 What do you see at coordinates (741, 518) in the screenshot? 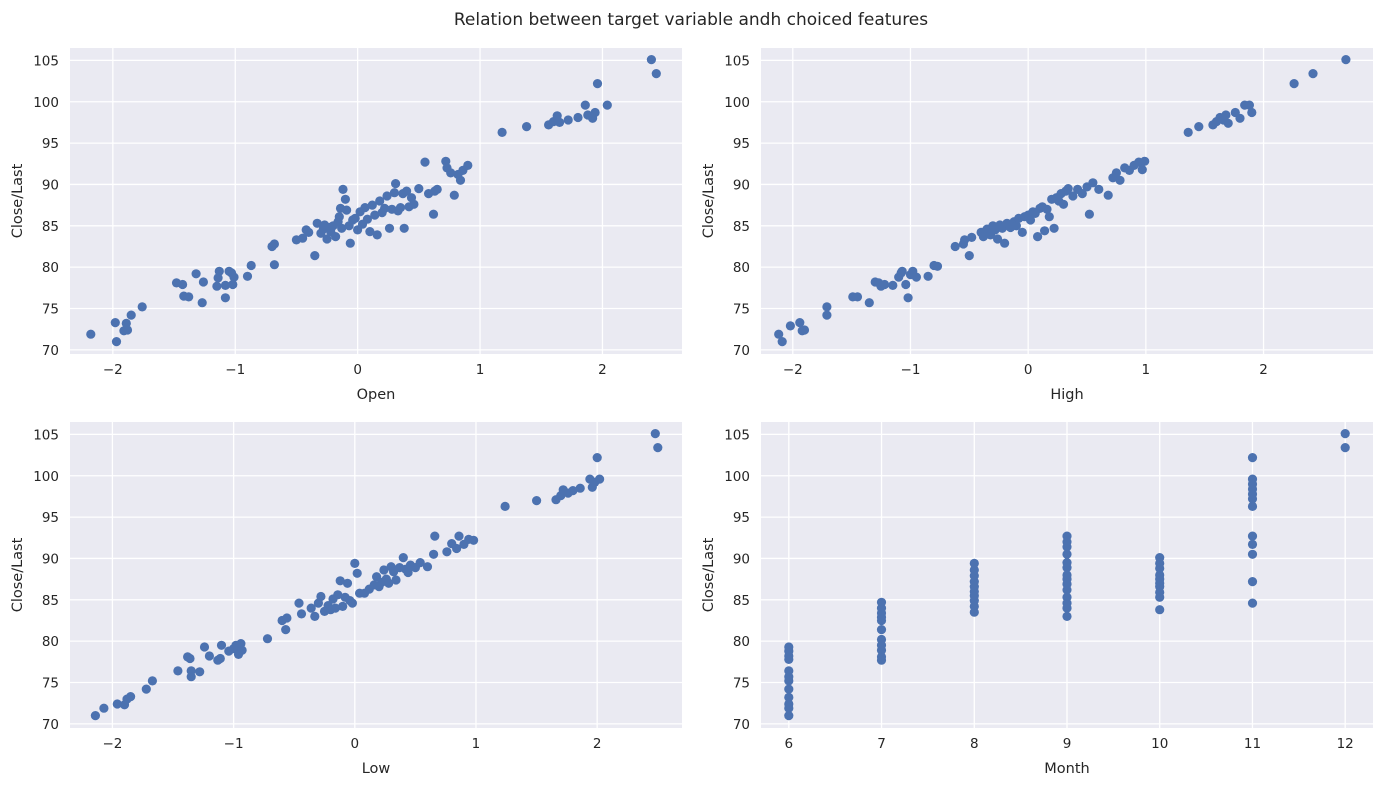
I see `y-tick-label: 95` at bounding box center [741, 518].